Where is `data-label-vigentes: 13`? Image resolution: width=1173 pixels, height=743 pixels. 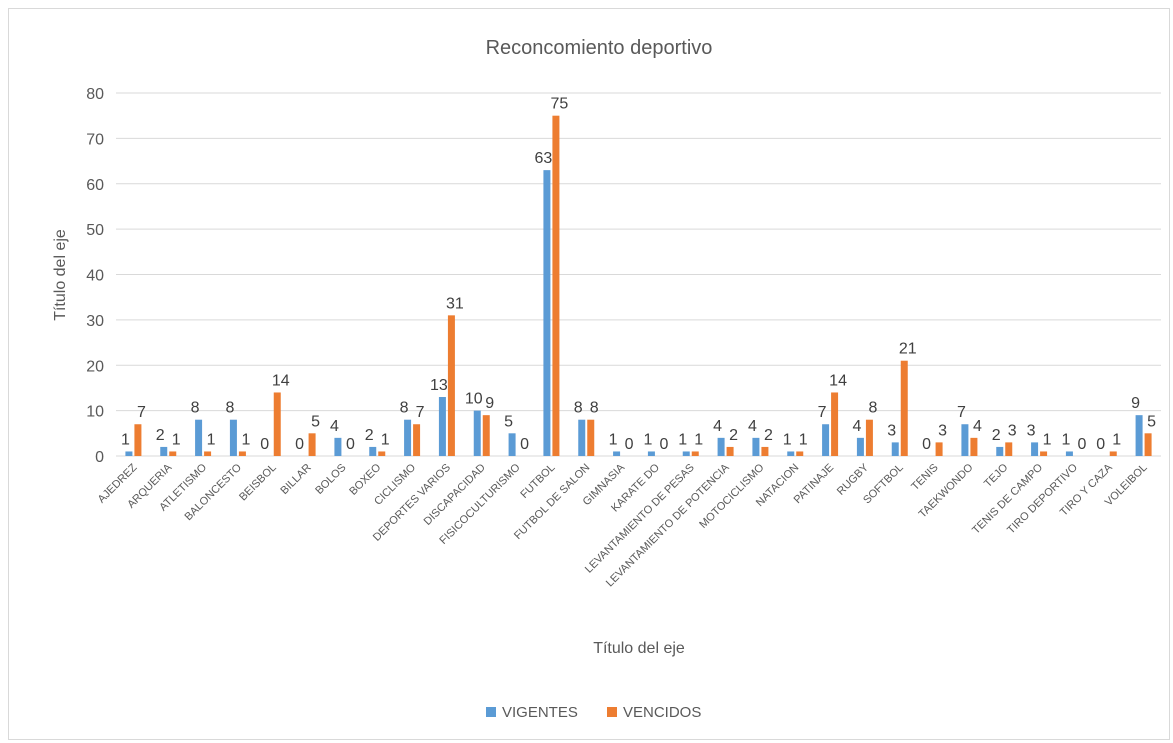
data-label-vigentes: 13 is located at coordinates (439, 385).